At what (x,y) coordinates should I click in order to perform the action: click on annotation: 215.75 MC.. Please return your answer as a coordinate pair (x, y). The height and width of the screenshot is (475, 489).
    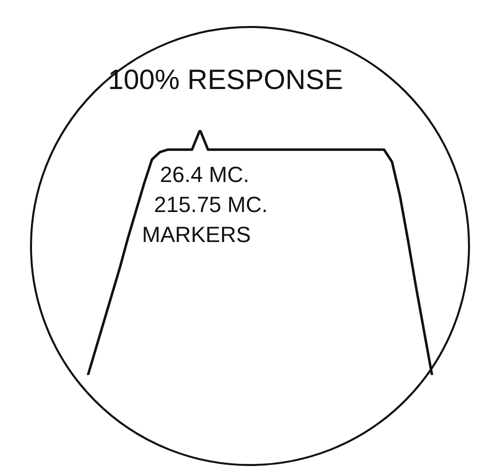
    Looking at the image, I should click on (211, 205).